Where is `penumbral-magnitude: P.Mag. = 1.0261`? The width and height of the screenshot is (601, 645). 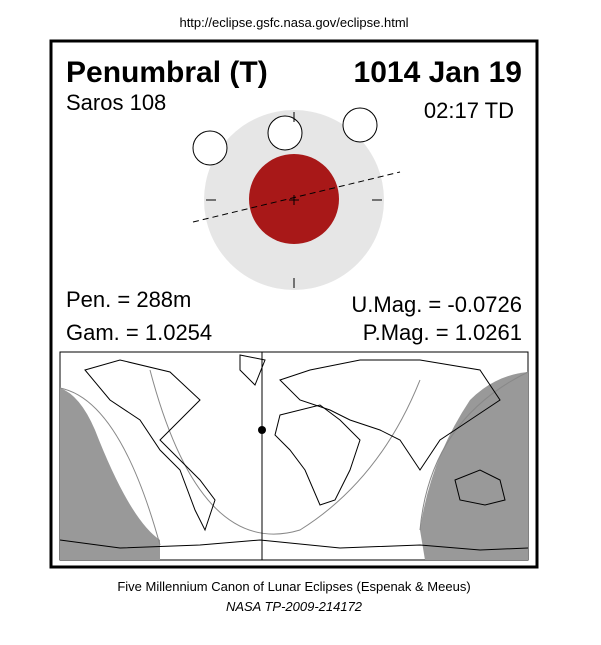
penumbral-magnitude: P.Mag. = 1.0261 is located at coordinates (442, 332).